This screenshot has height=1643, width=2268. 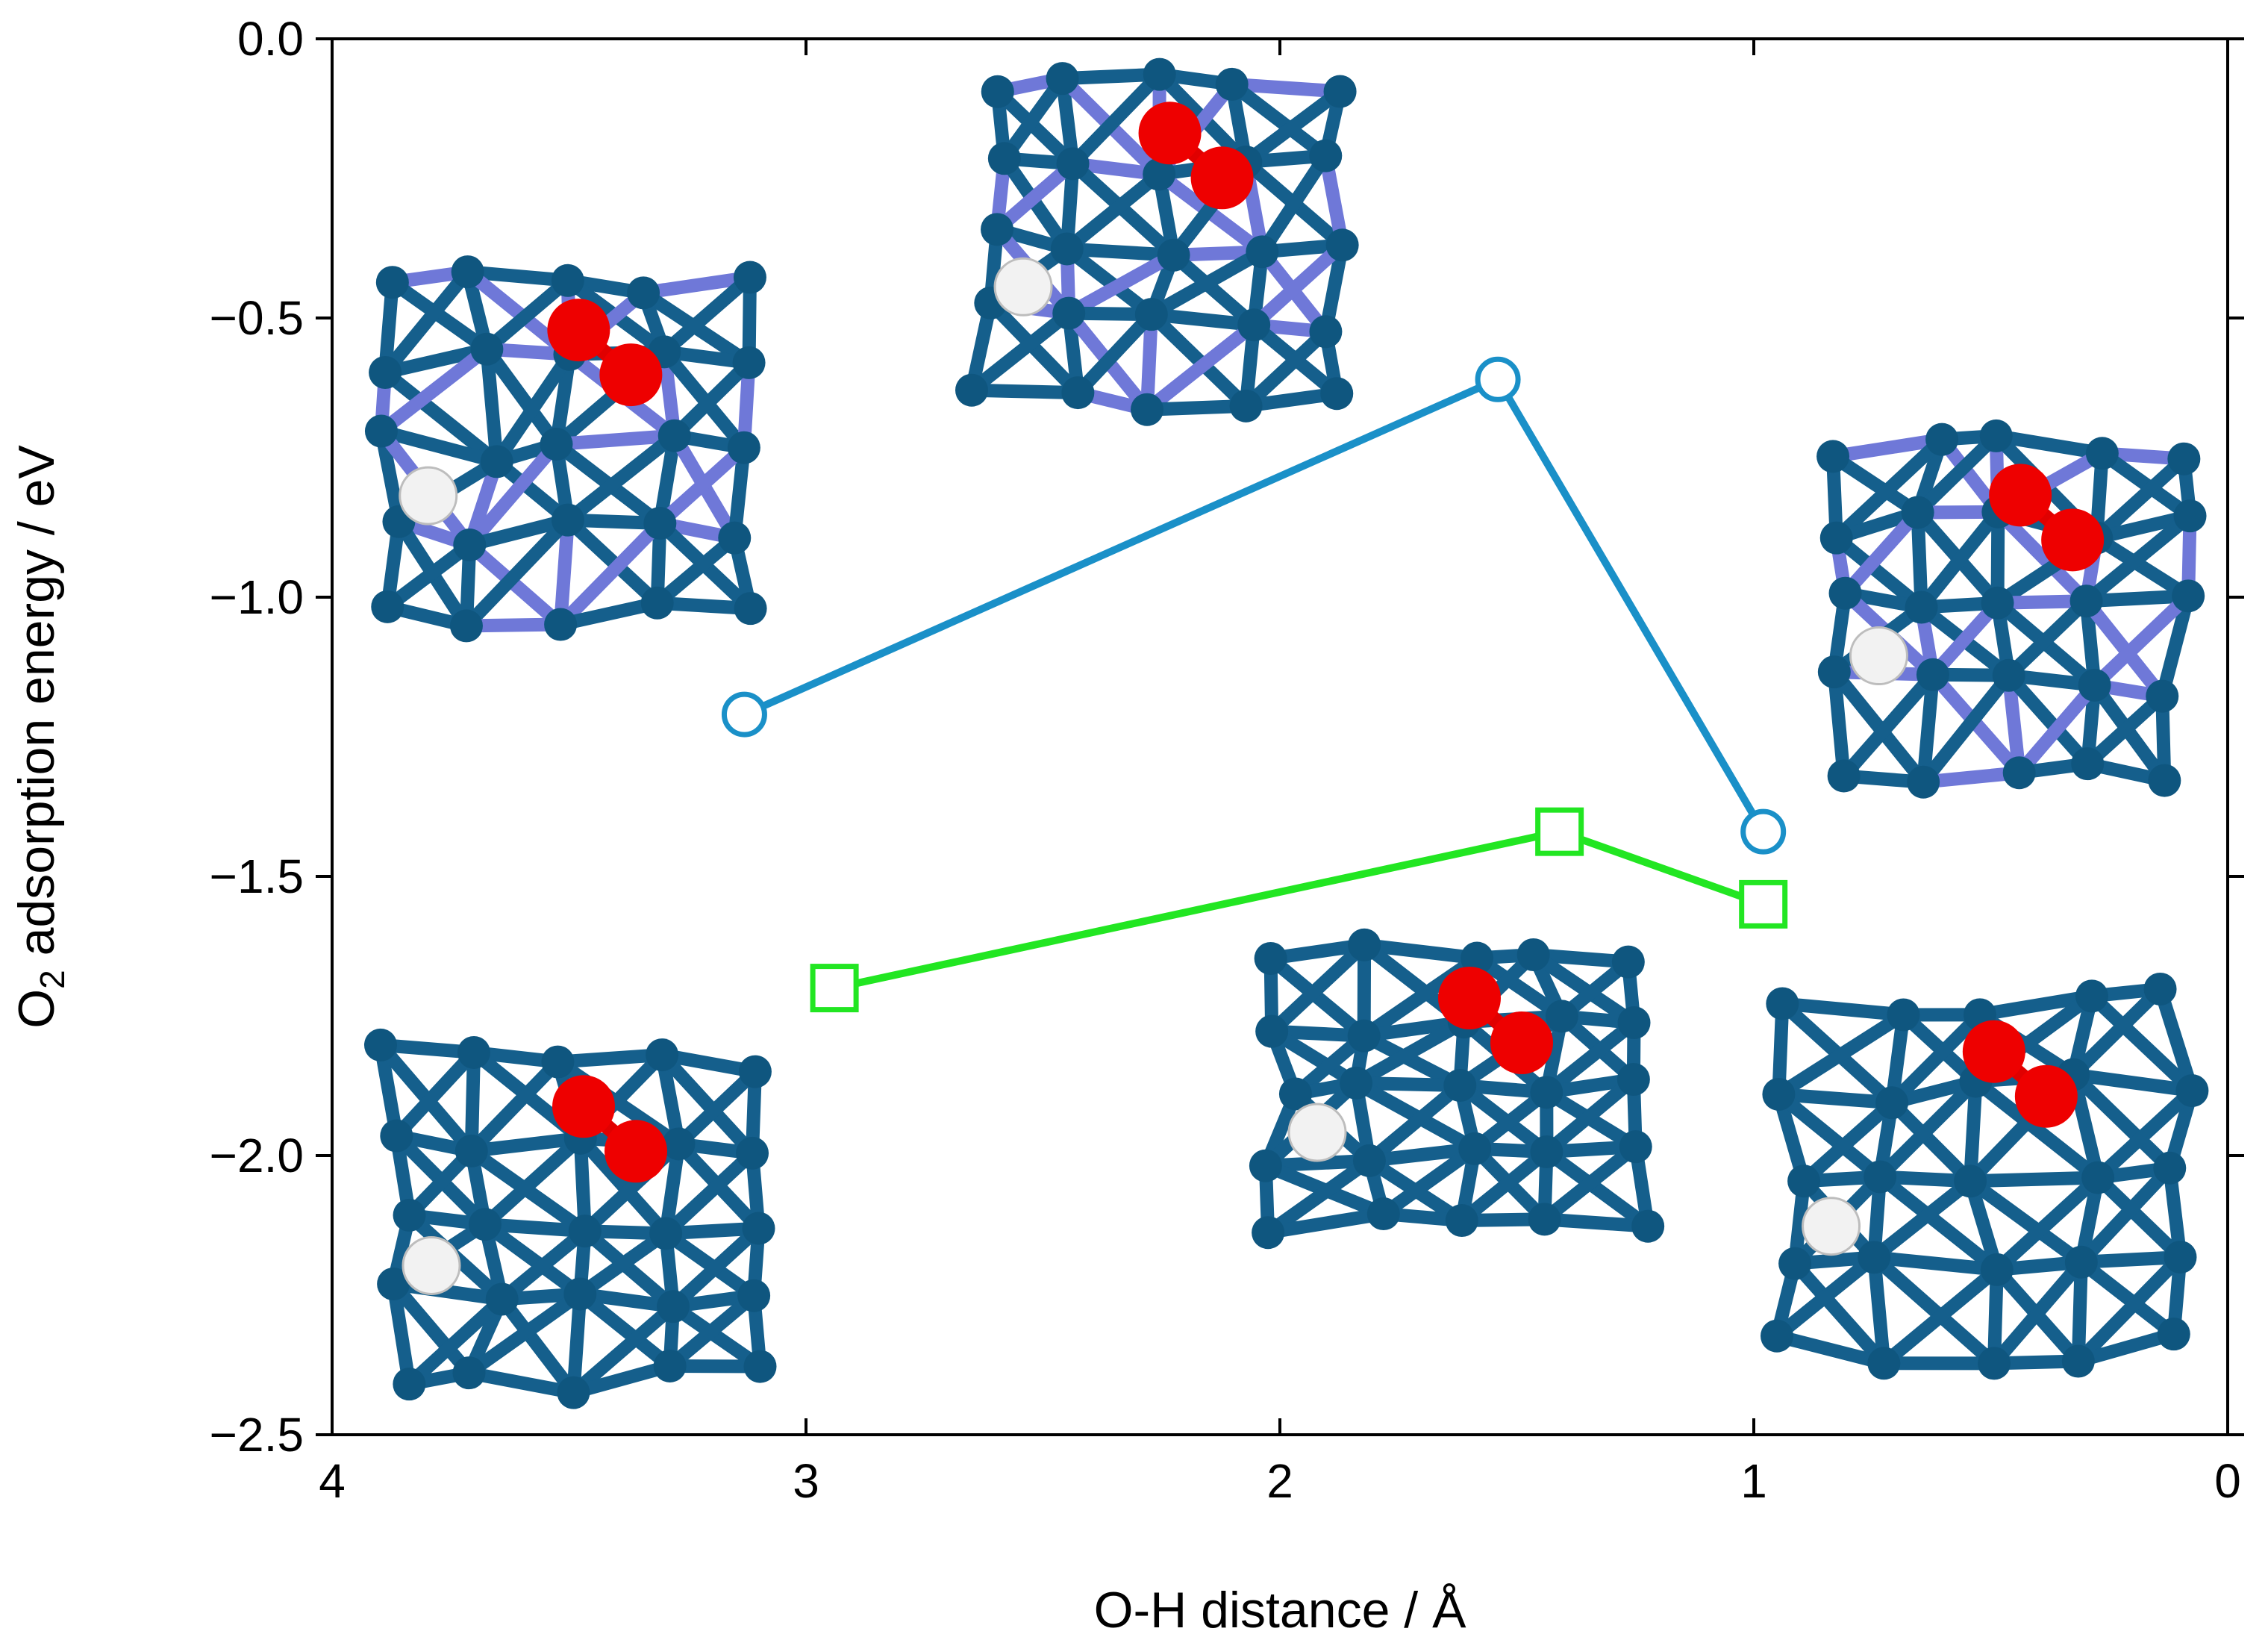 What do you see at coordinates (2227, 1481) in the screenshot?
I see `x-tick-label: 0` at bounding box center [2227, 1481].